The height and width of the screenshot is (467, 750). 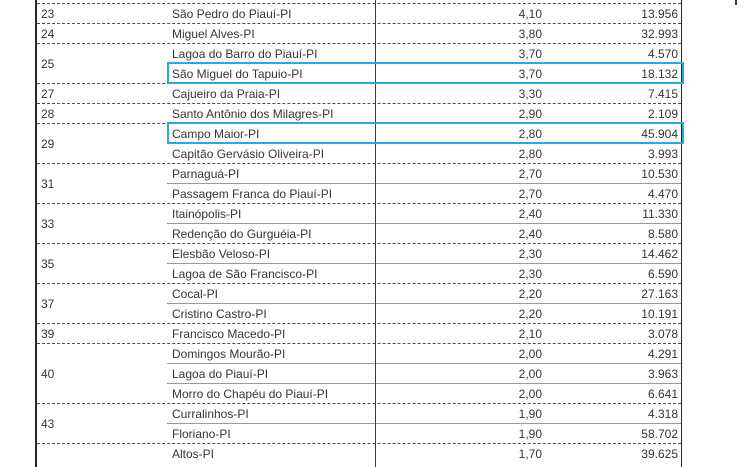 What do you see at coordinates (659, 293) in the screenshot?
I see `population-cell: 27.163` at bounding box center [659, 293].